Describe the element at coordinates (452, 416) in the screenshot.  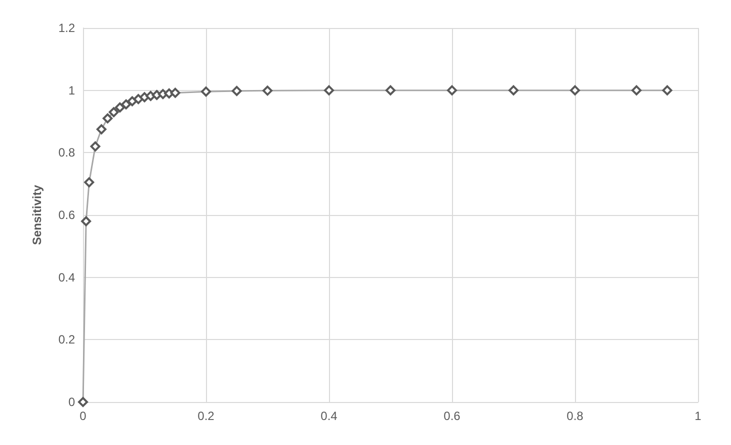
I see `x-tick-label: 0.6` at that location.